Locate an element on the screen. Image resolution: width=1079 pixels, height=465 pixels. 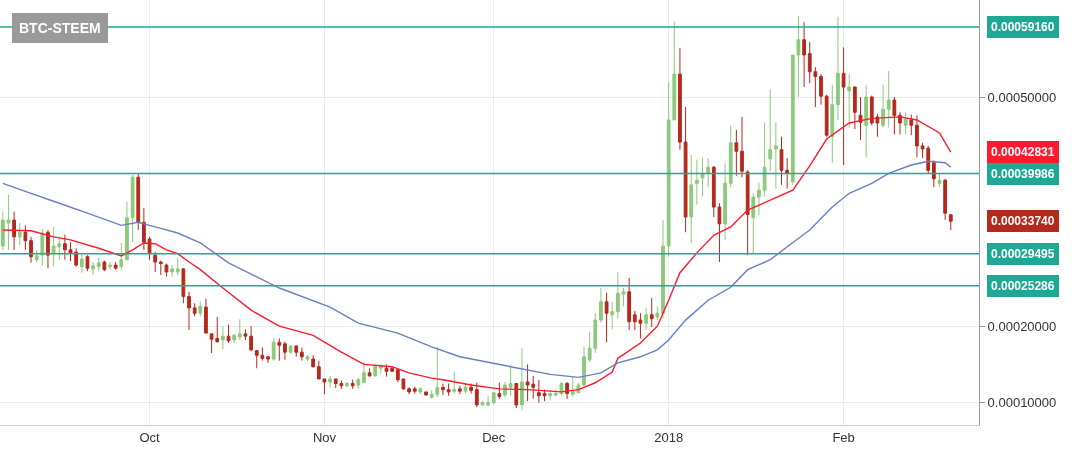
x-tick-label: Feb is located at coordinates (843, 437).